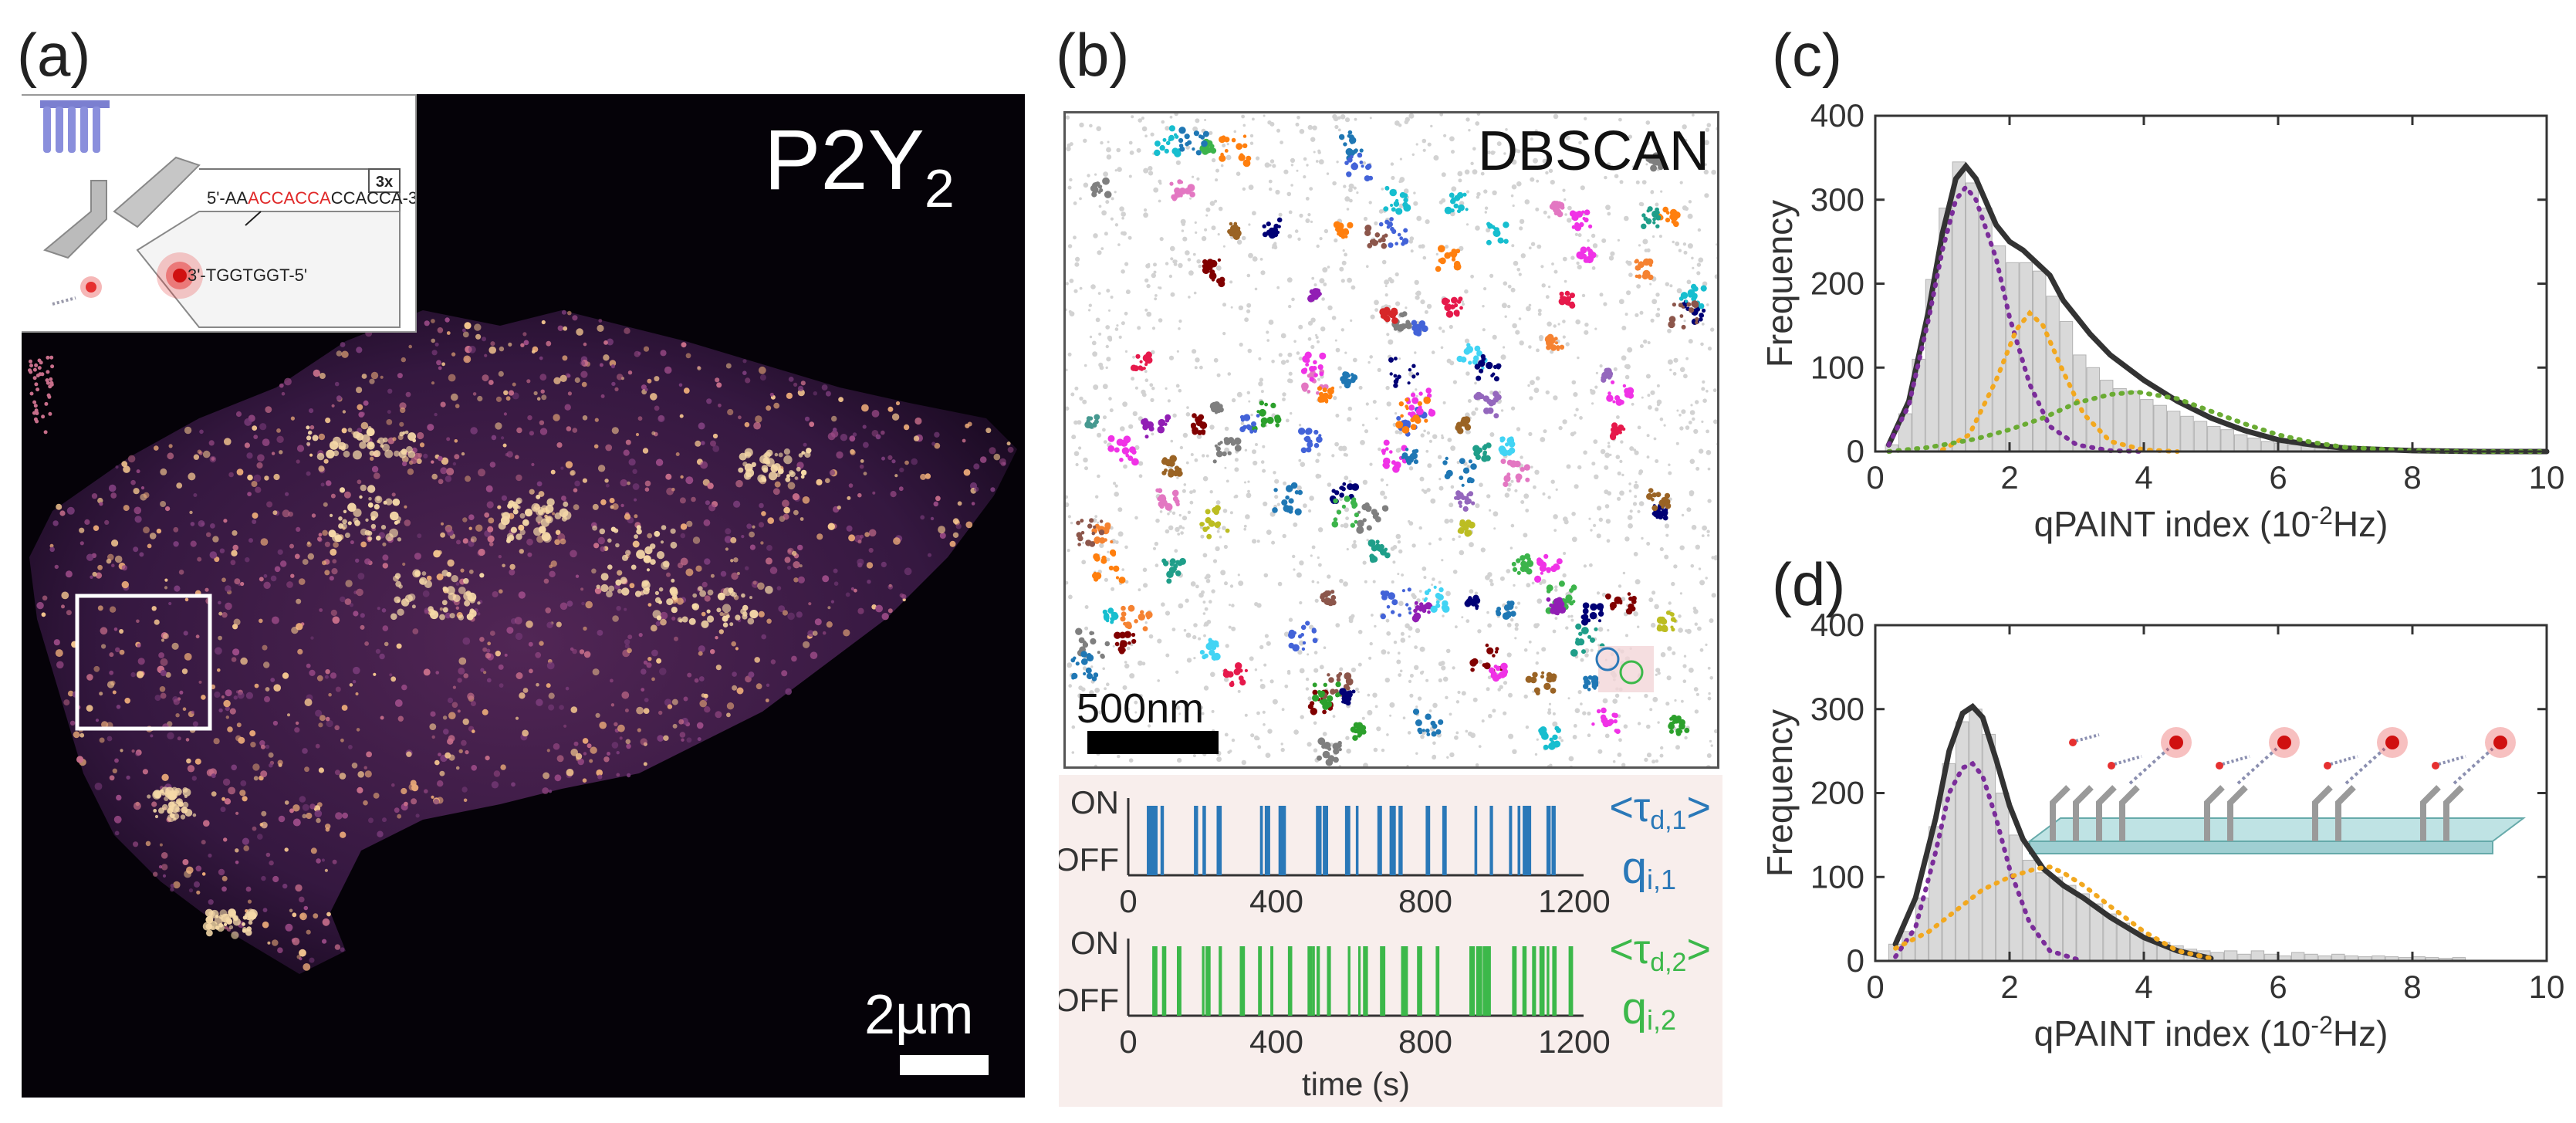  I want to click on histogram-bars, so click(2153, 306).